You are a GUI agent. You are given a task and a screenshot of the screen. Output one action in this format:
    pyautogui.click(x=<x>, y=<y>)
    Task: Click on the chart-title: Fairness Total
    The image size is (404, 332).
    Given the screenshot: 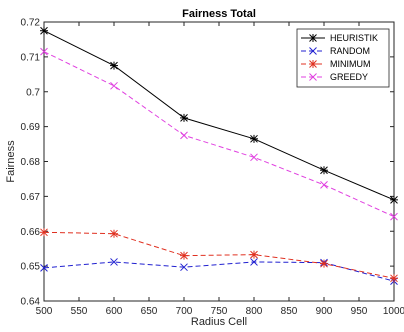 What is the action you would take?
    pyautogui.click(x=219, y=14)
    